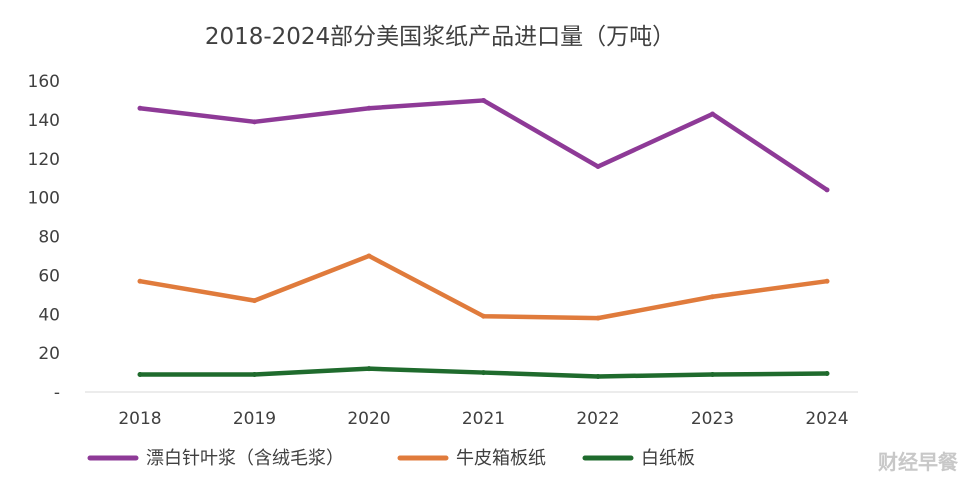 The image size is (973, 487). Describe the element at coordinates (44, 199) in the screenshot. I see `y-tick-label: 100` at that location.